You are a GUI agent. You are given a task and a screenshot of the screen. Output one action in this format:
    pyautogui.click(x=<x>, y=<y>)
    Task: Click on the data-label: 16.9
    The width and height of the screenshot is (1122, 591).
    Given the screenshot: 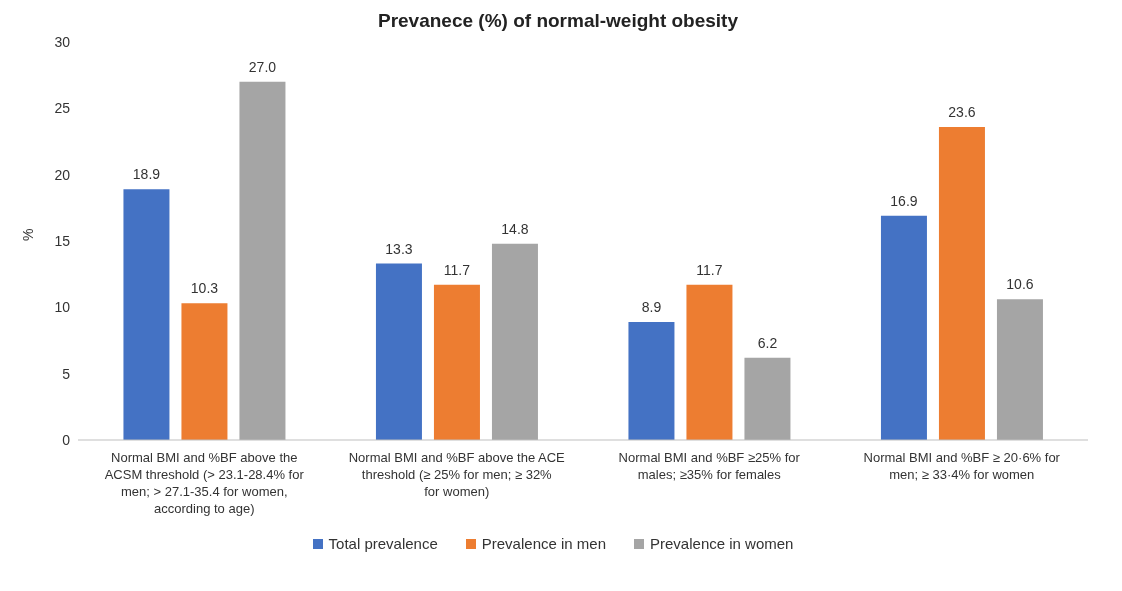 What is the action you would take?
    pyautogui.click(x=904, y=200)
    